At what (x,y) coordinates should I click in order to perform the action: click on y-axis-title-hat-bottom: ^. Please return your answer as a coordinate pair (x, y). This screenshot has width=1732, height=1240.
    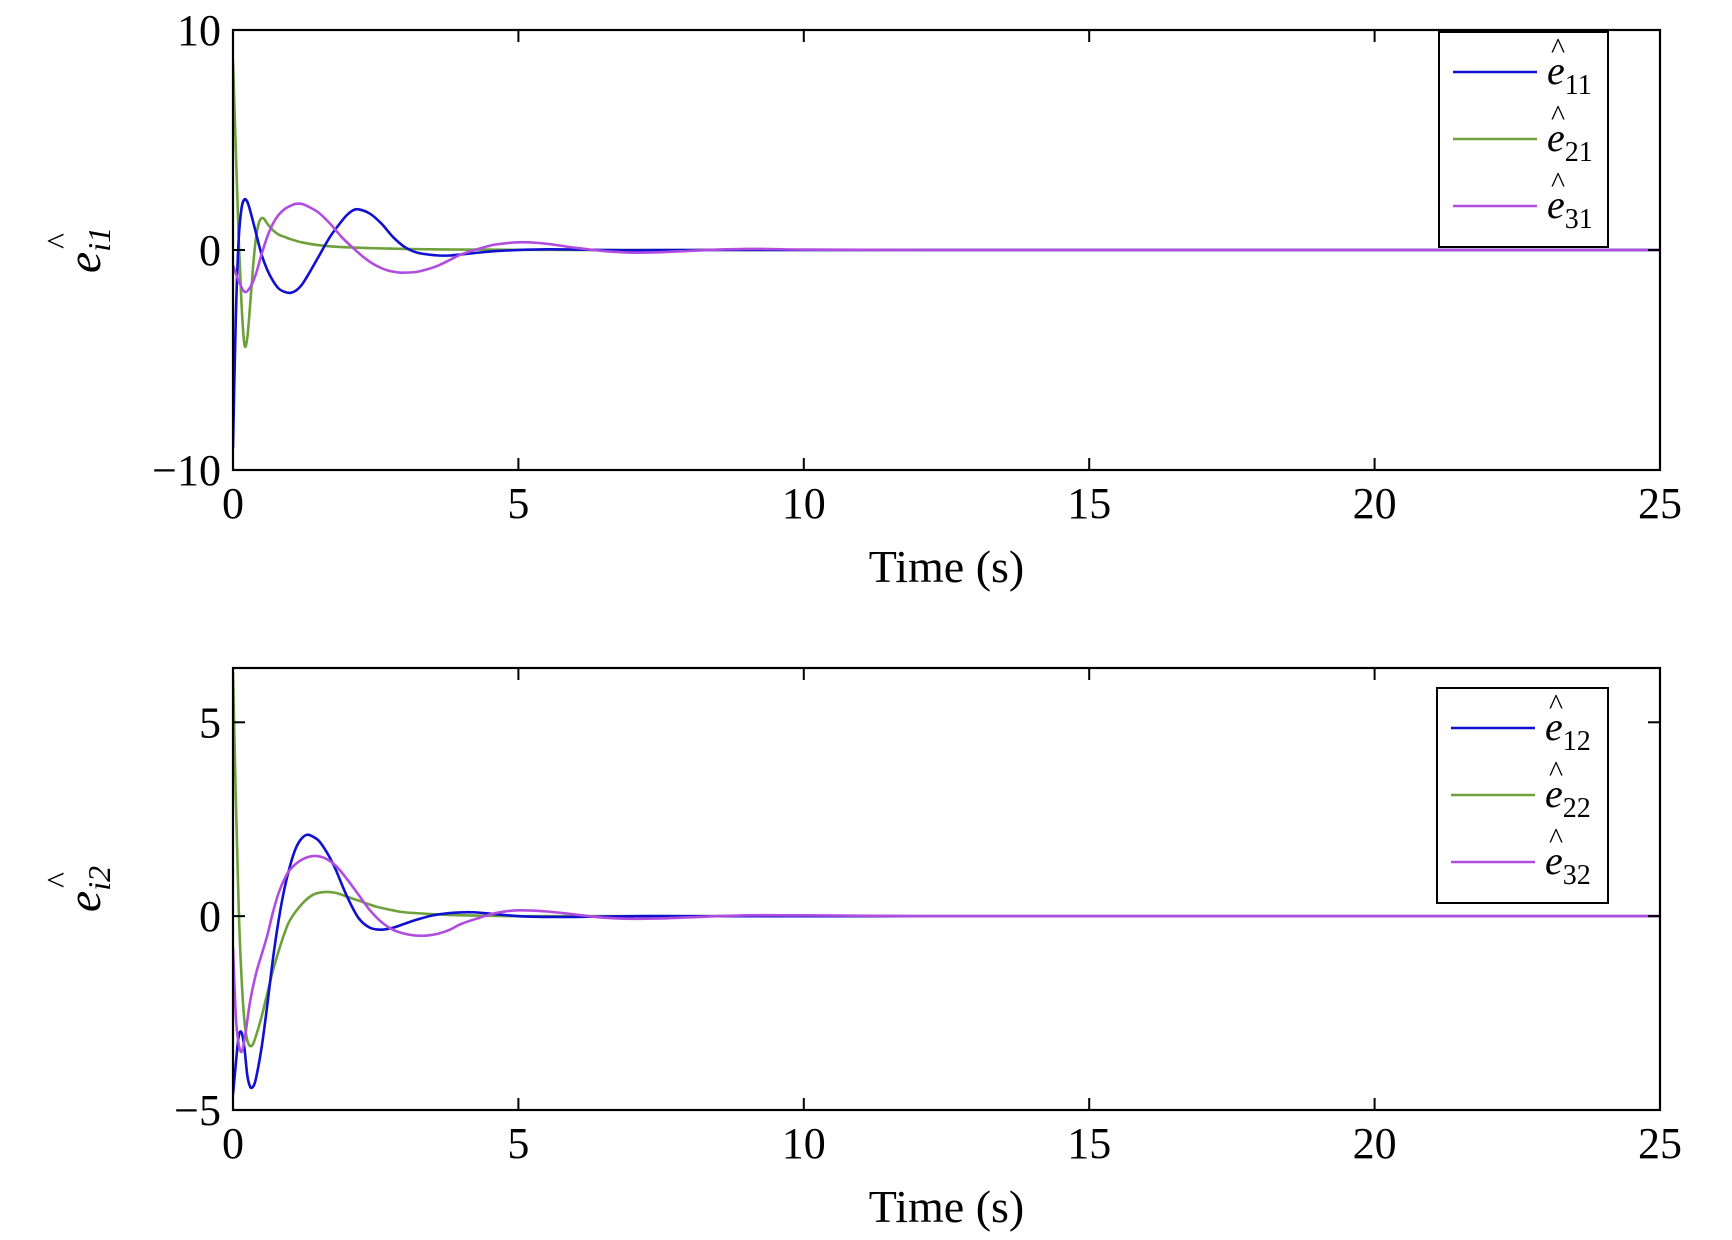
    Looking at the image, I should click on (59, 880).